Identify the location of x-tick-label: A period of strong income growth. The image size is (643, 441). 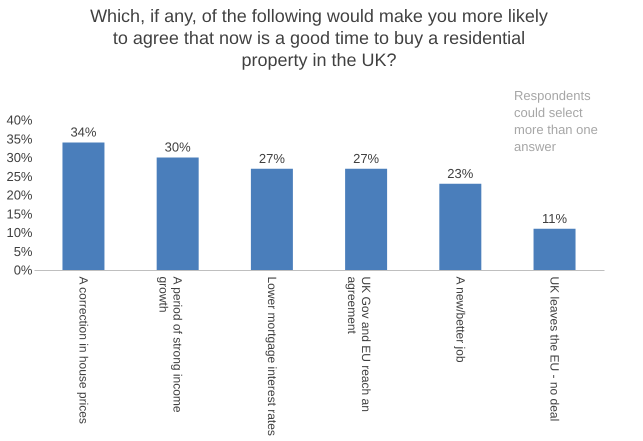
(170, 344).